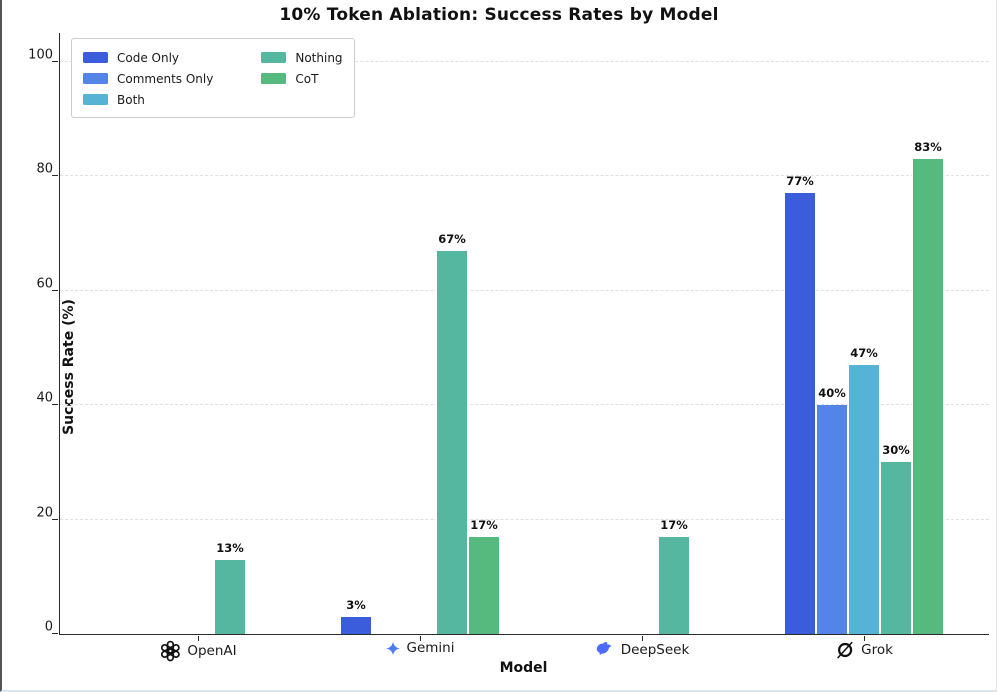 This screenshot has height=692, width=997. Describe the element at coordinates (44, 513) in the screenshot. I see `y-tick-label: 20` at that location.